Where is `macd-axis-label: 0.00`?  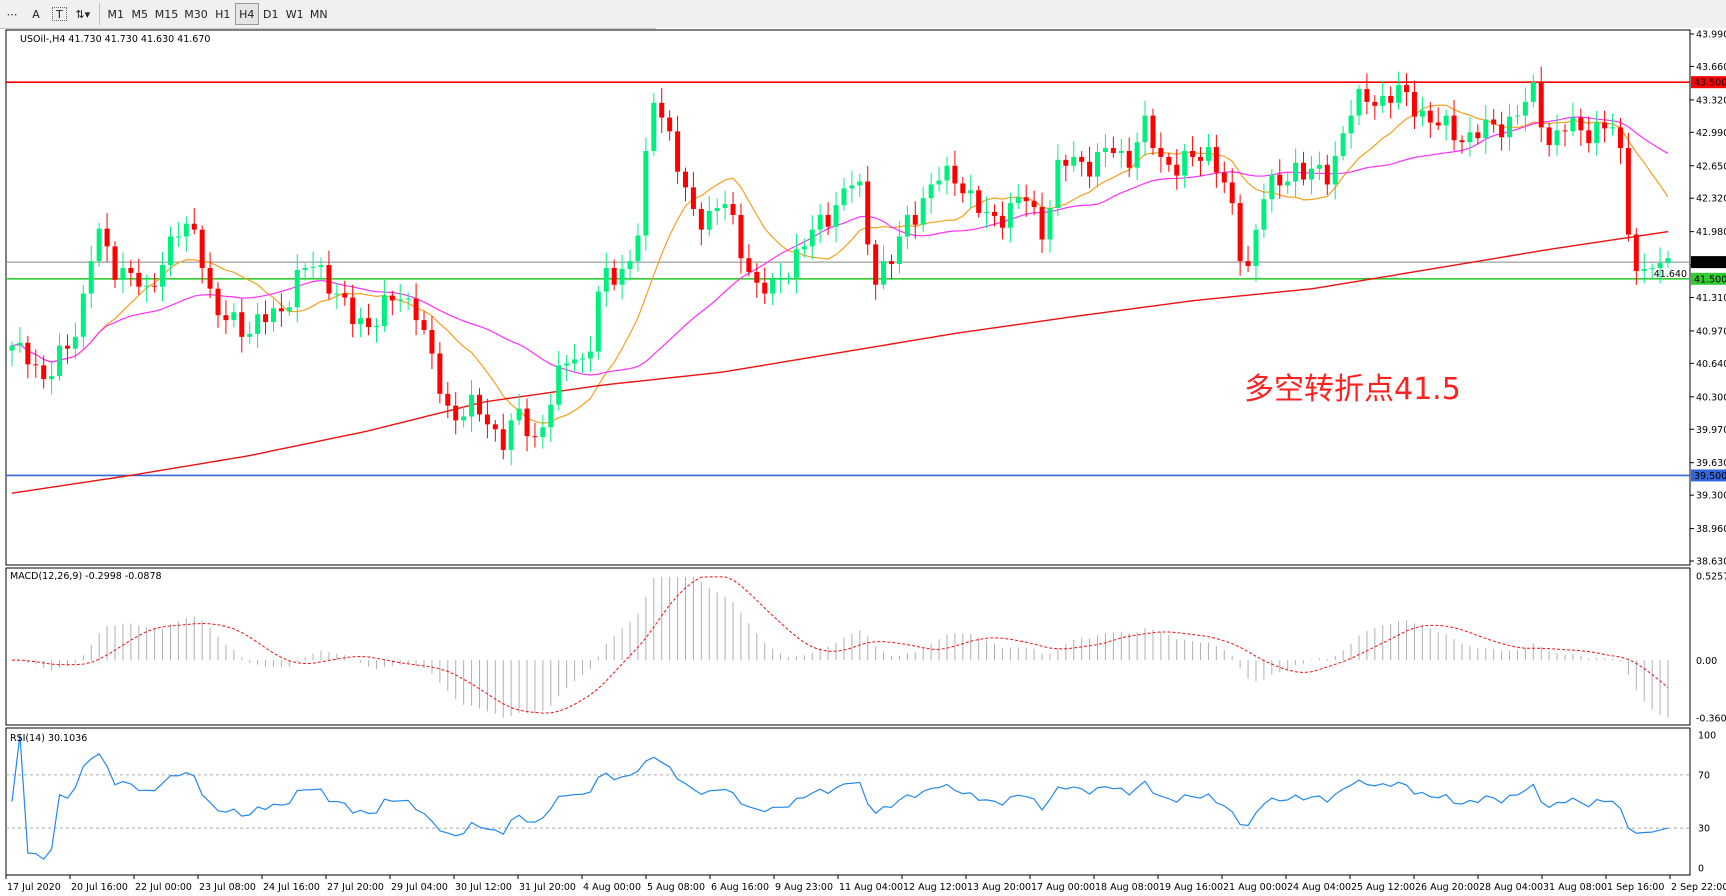 macd-axis-label: 0.00 is located at coordinates (1706, 661).